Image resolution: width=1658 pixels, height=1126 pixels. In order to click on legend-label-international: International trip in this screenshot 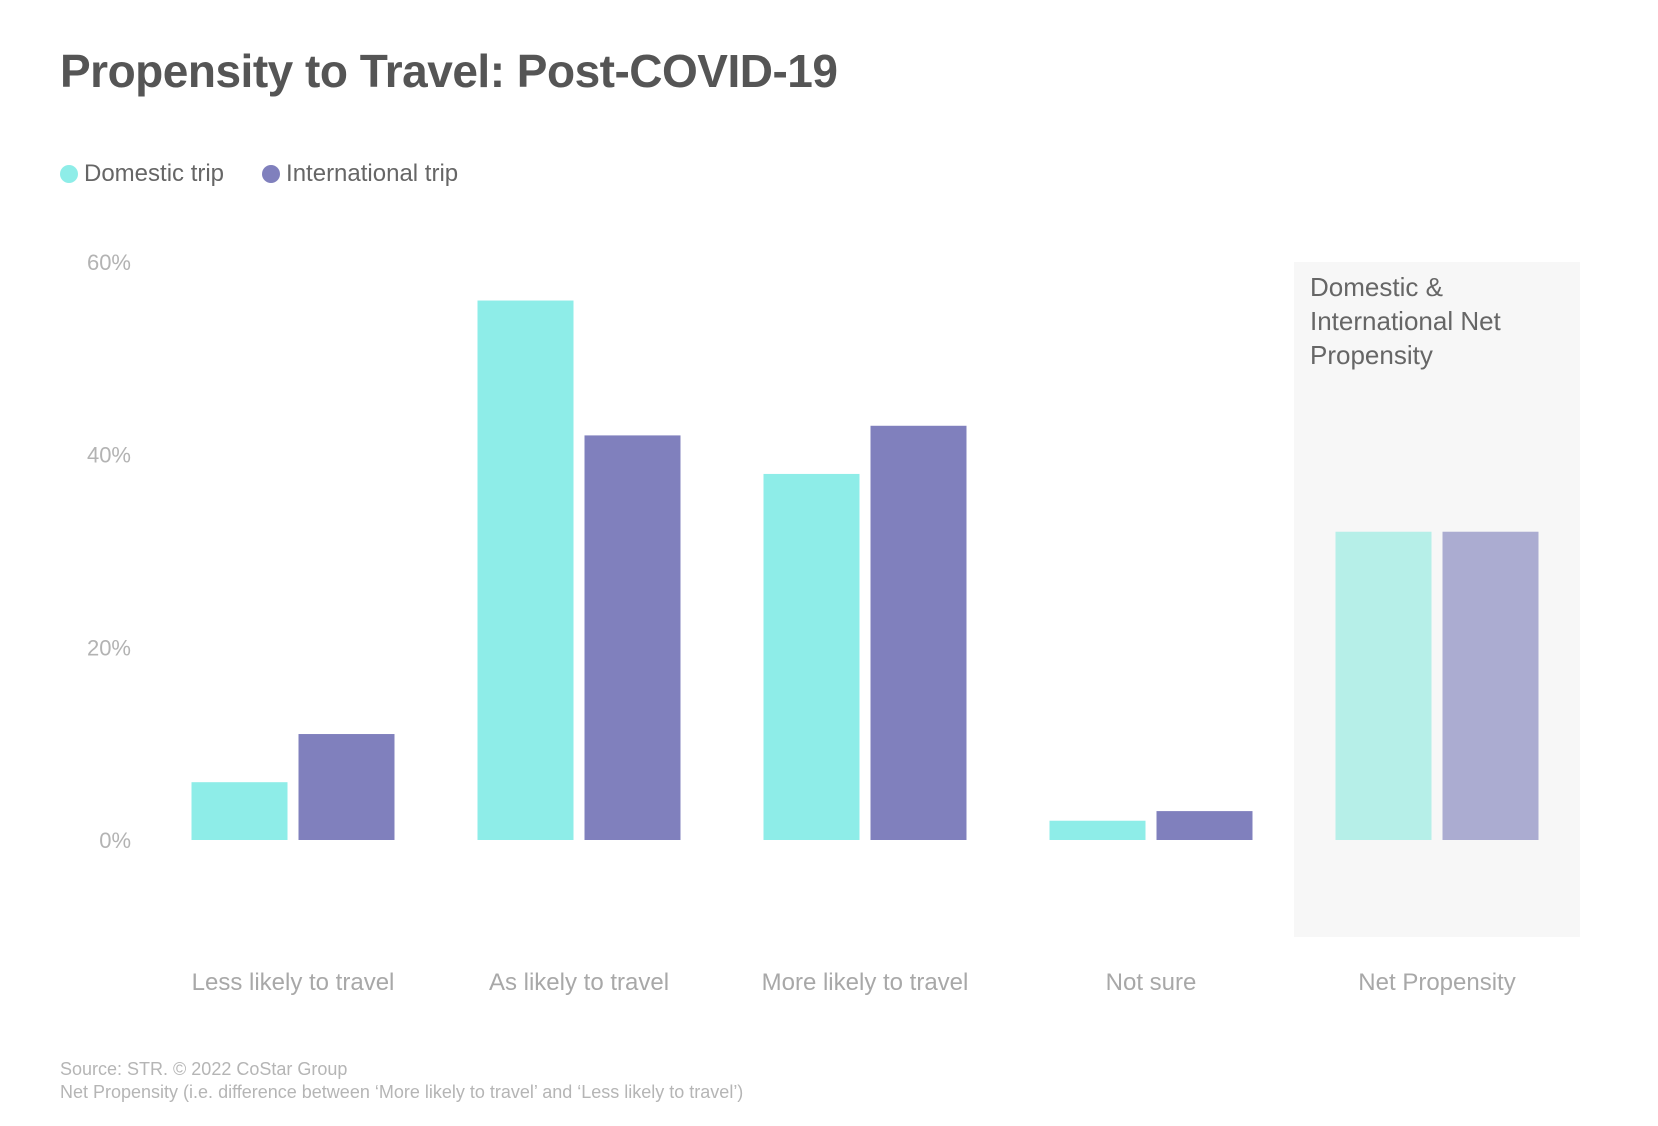, I will do `click(372, 173)`.